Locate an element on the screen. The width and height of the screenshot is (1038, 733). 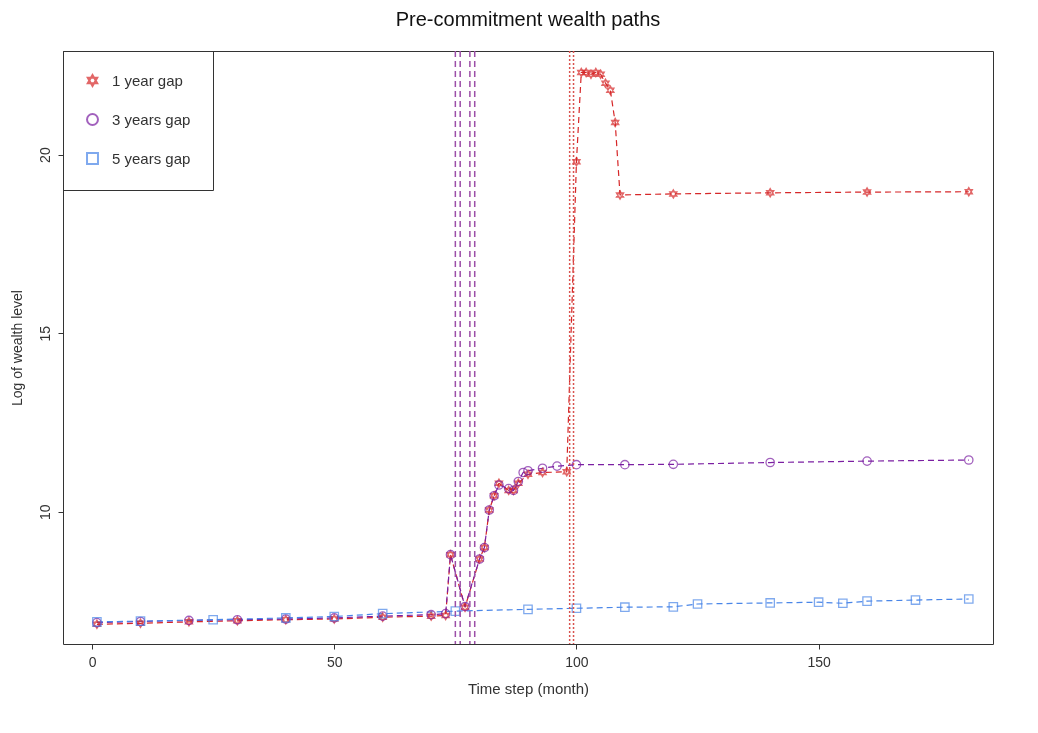
y-tick-label: 20 is located at coordinates (44, 155).